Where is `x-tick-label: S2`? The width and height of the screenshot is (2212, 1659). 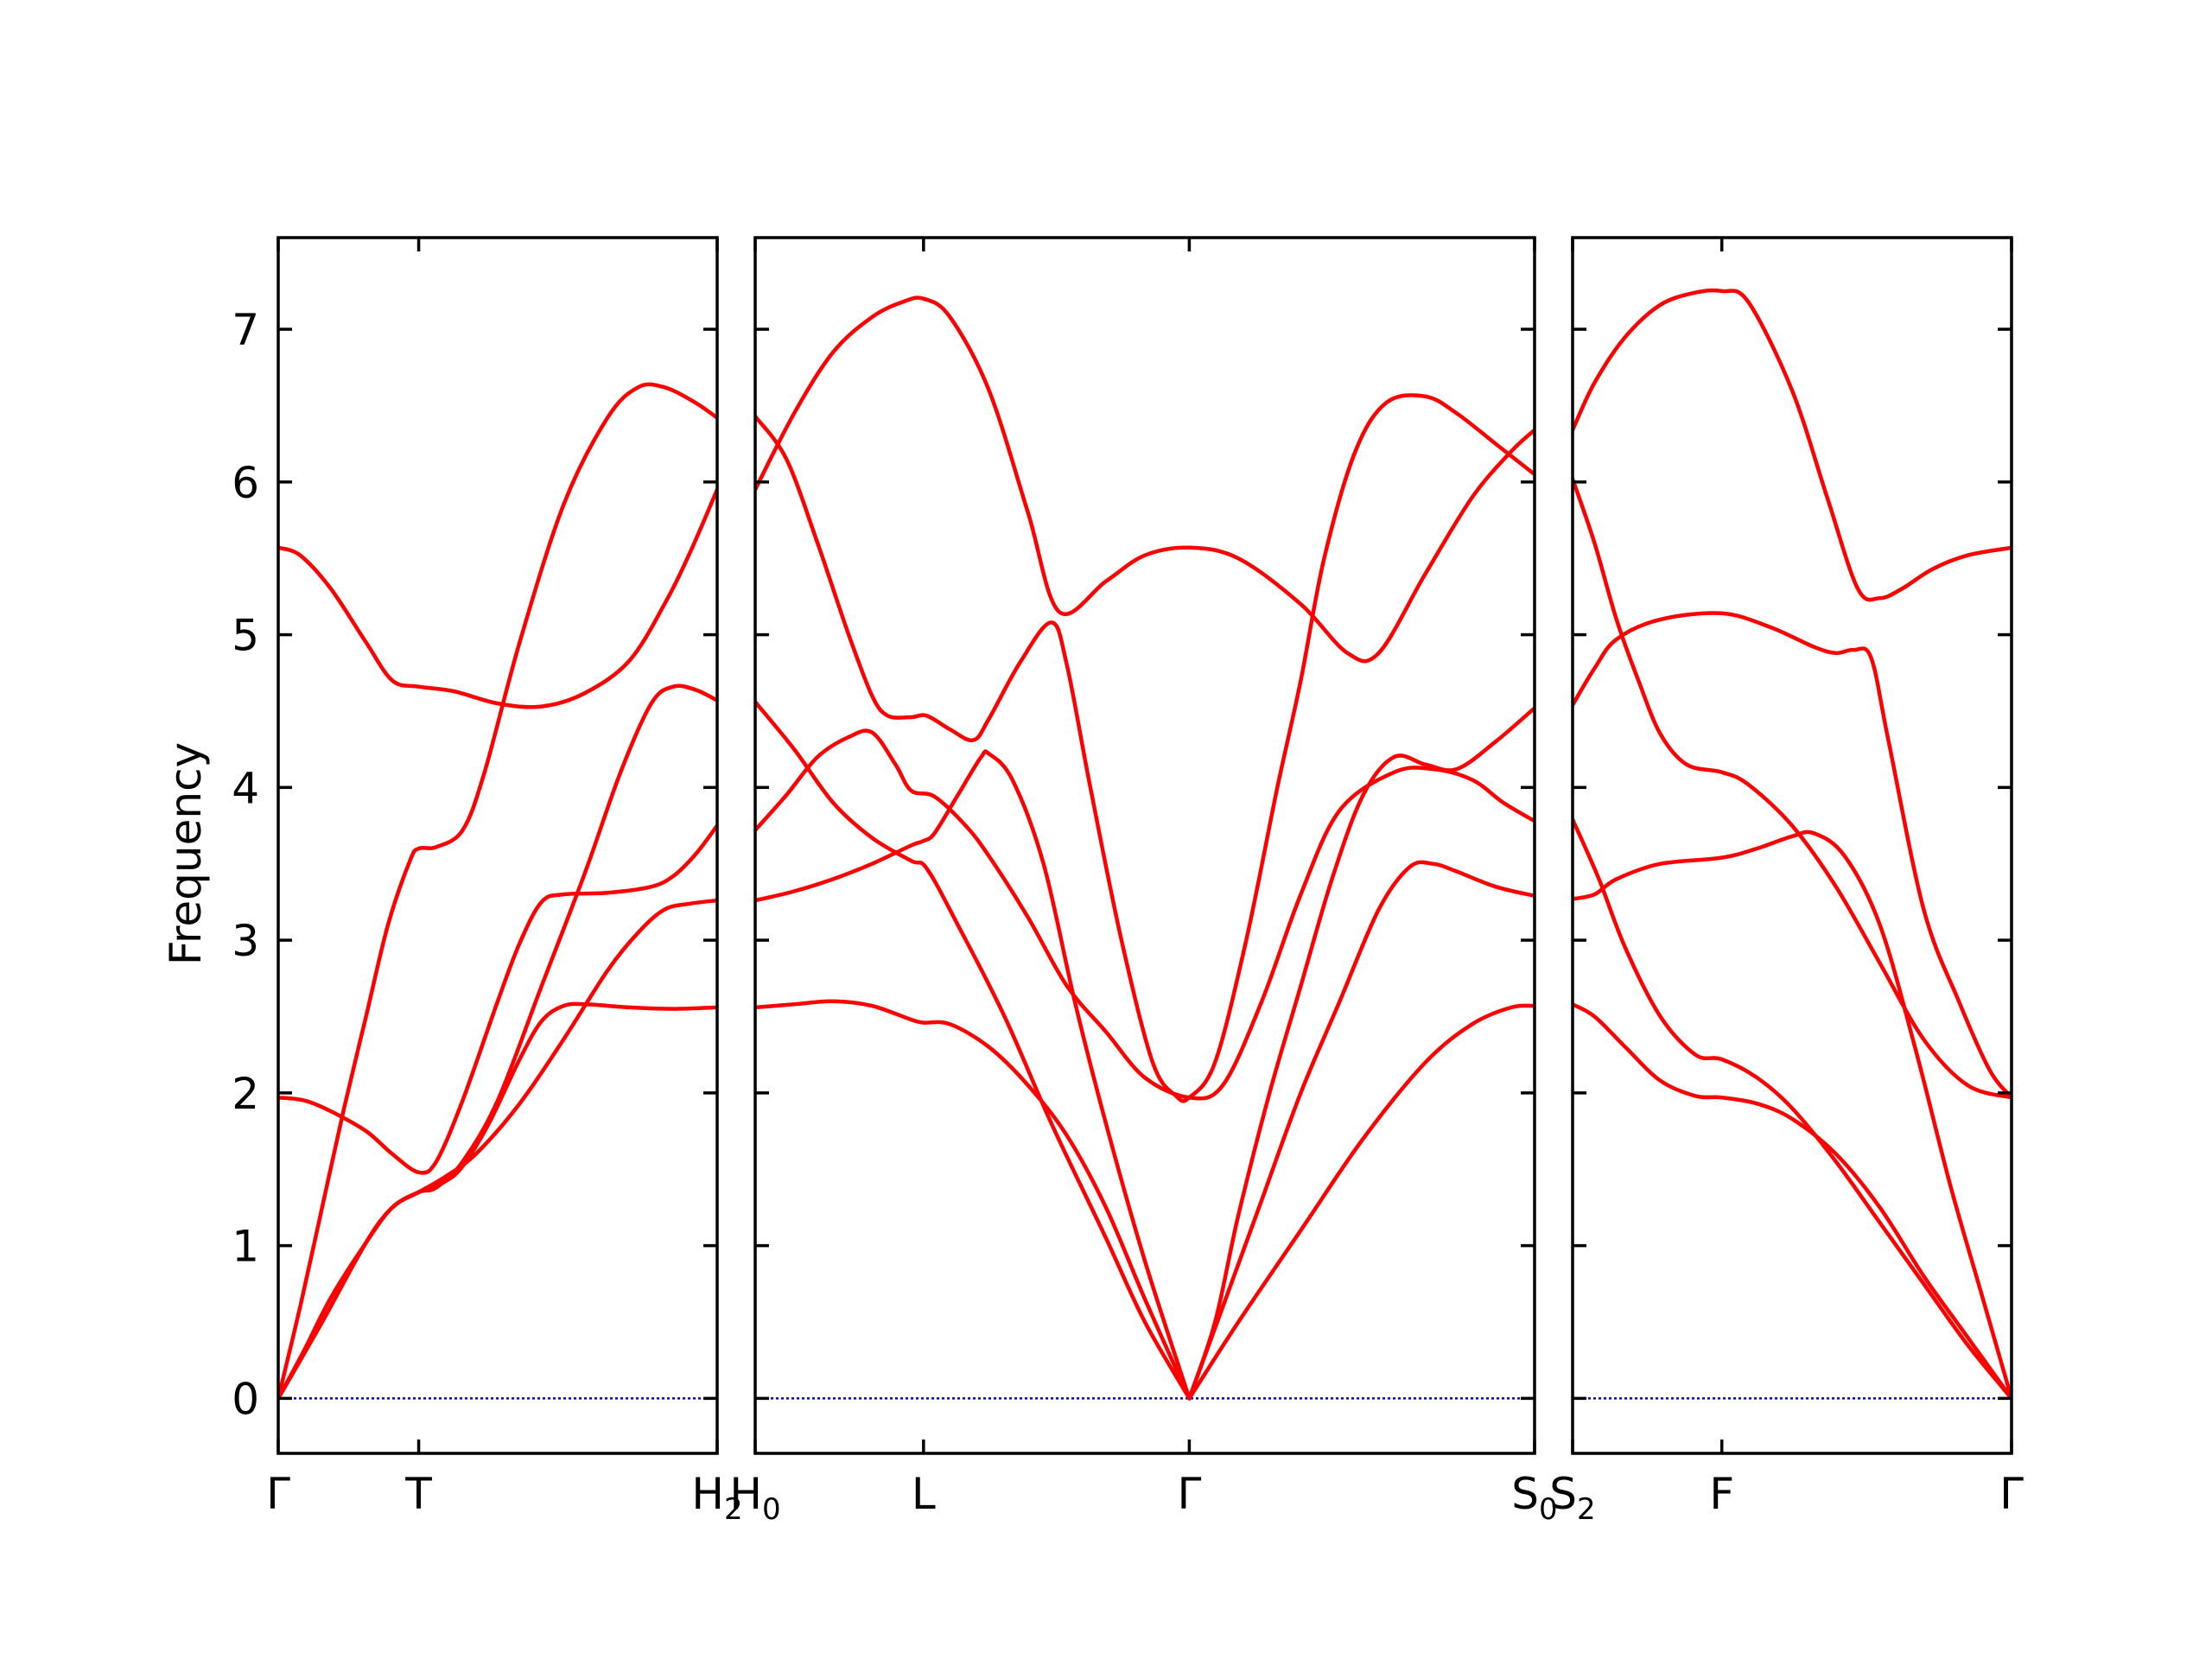
x-tick-label: S2 is located at coordinates (1572, 1498).